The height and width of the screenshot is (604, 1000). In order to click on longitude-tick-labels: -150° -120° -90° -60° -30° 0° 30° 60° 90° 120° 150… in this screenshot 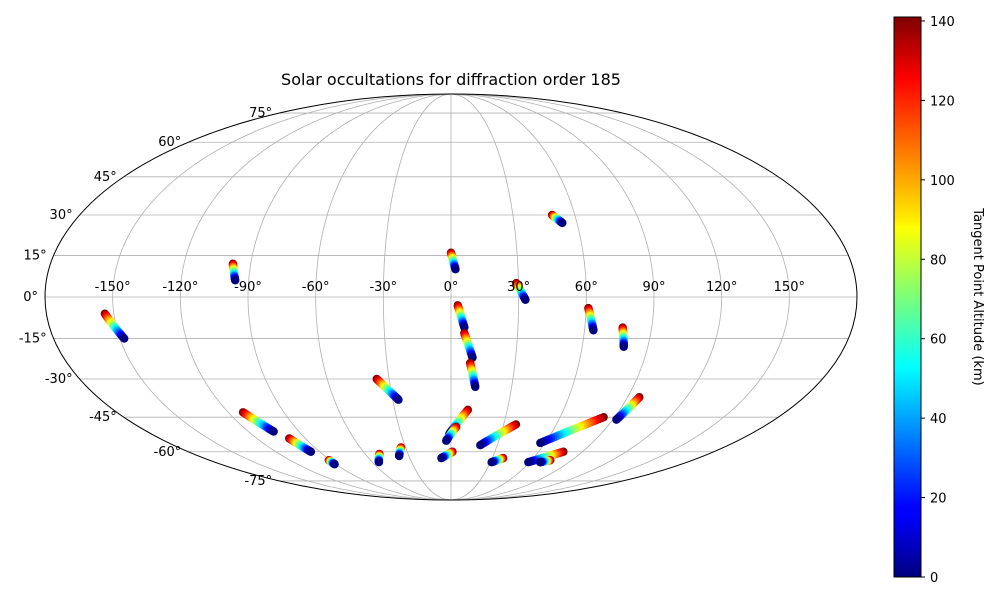, I will do `click(450, 287)`.